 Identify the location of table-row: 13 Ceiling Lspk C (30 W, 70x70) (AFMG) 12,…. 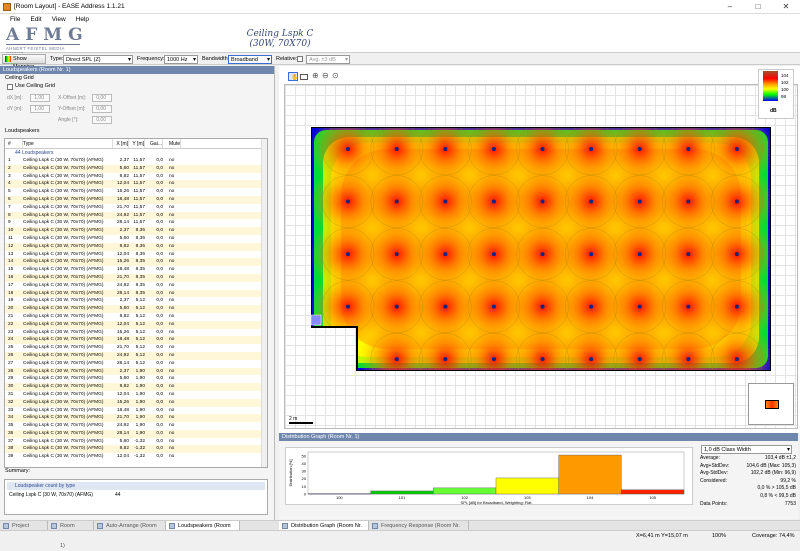
(136, 255).